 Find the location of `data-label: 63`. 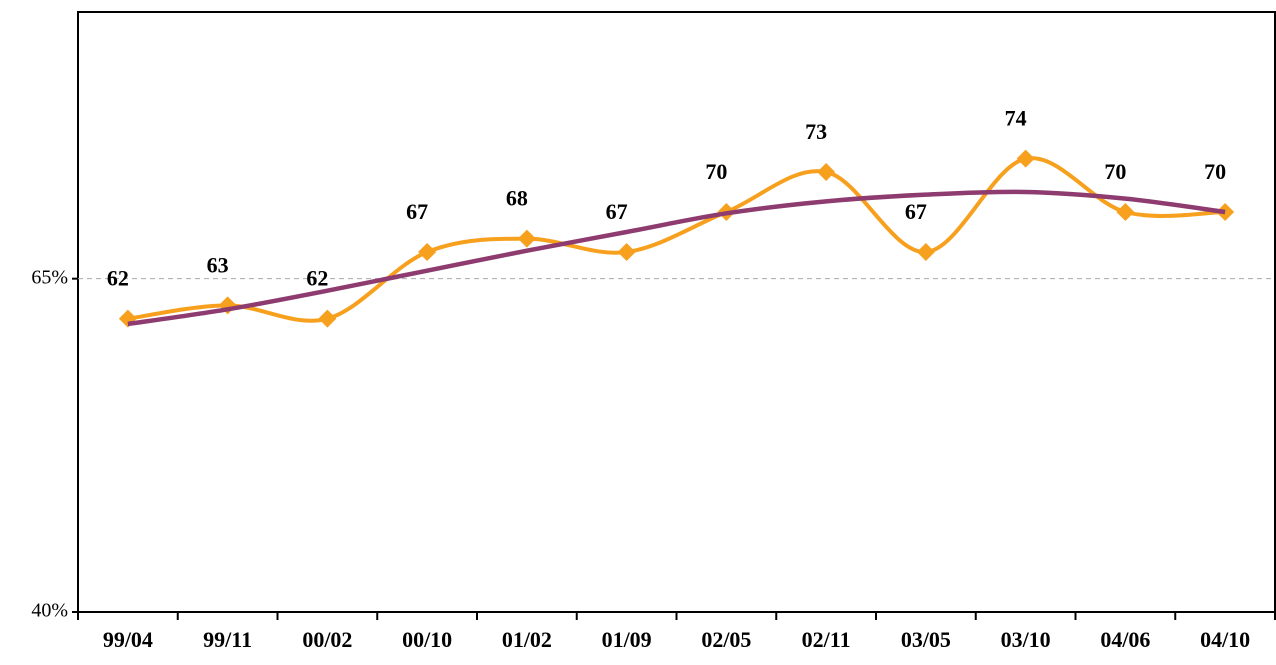

data-label: 63 is located at coordinates (218, 264).